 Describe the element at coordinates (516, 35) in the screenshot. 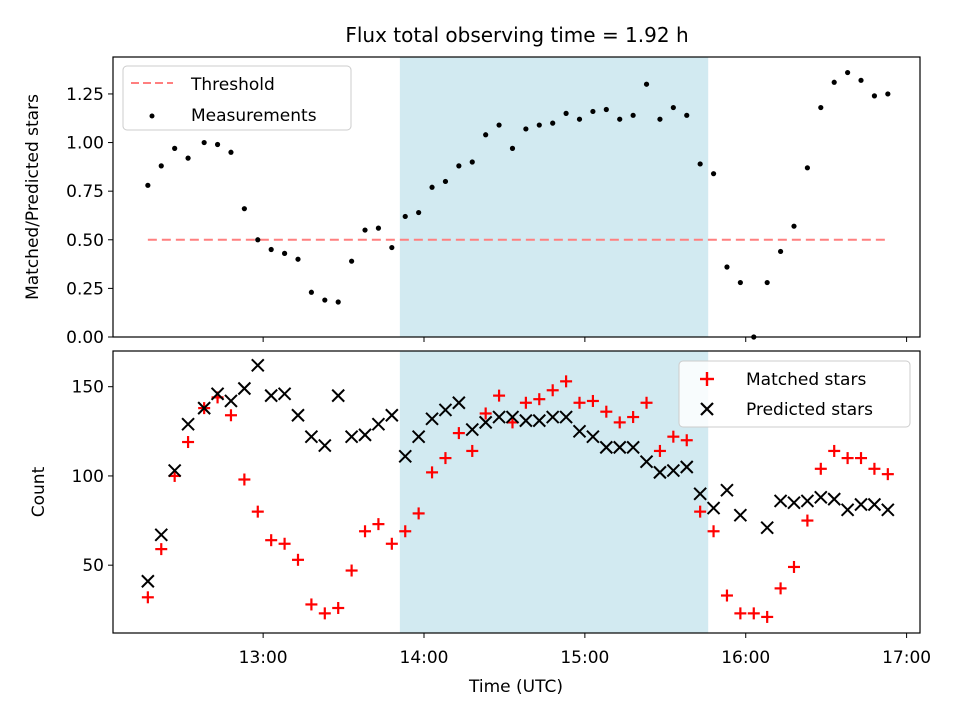

I see `chart-title: Flux total observing time = 1.92 h` at that location.